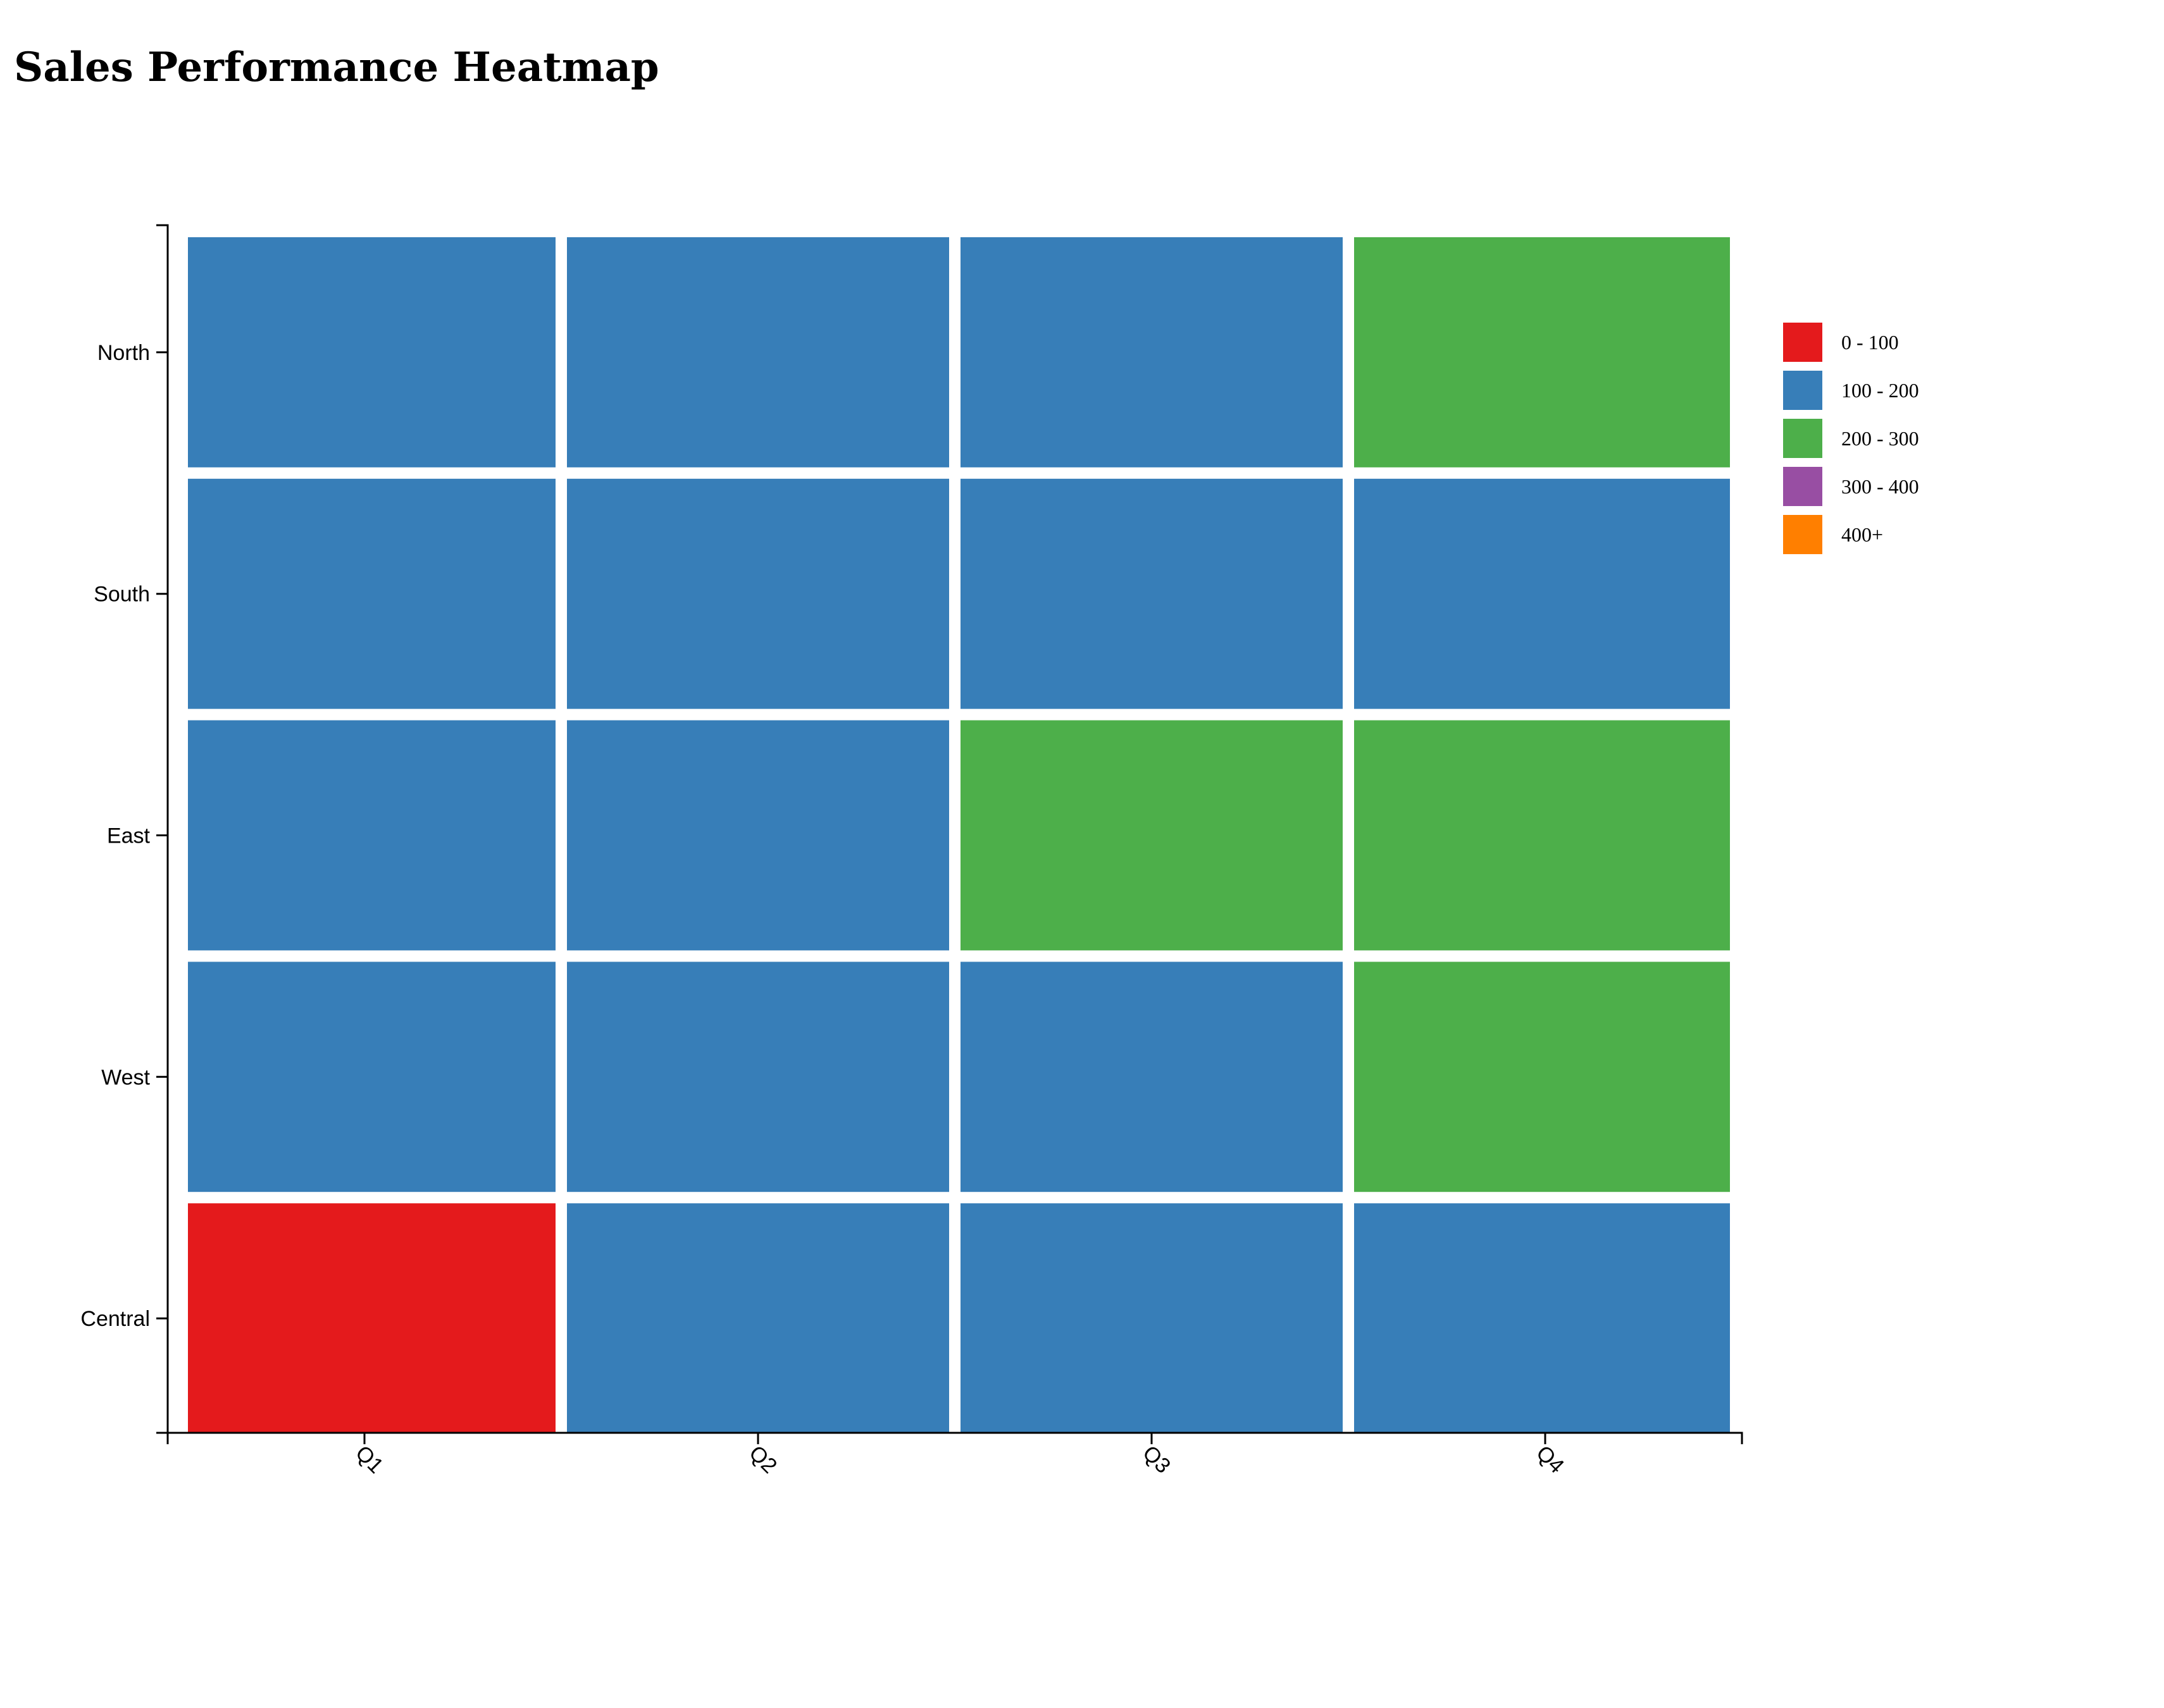 This screenshot has width=2164, height=1708. I want to click on x-tick-label-q2: Q2, so click(763, 1459).